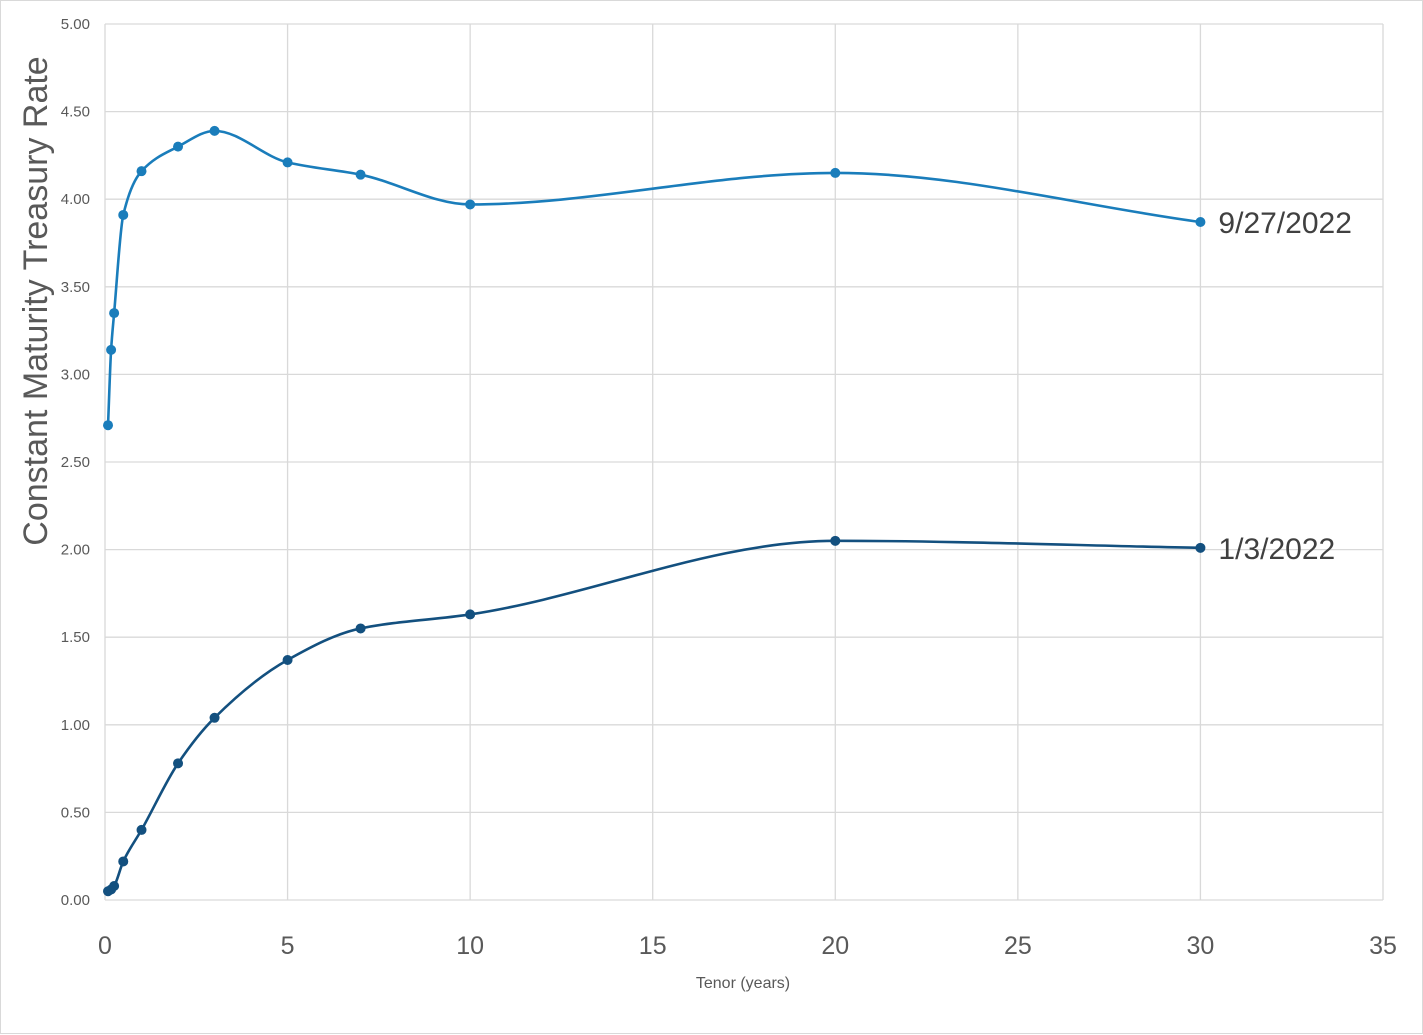  I want to click on x-tick-label: 15, so click(653, 946).